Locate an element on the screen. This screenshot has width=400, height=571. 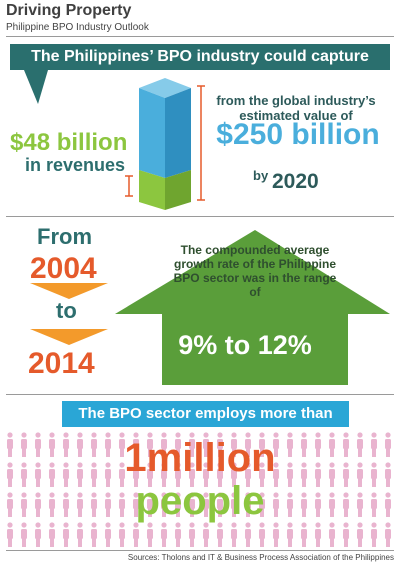
column-right-face is located at coordinates (178, 133).